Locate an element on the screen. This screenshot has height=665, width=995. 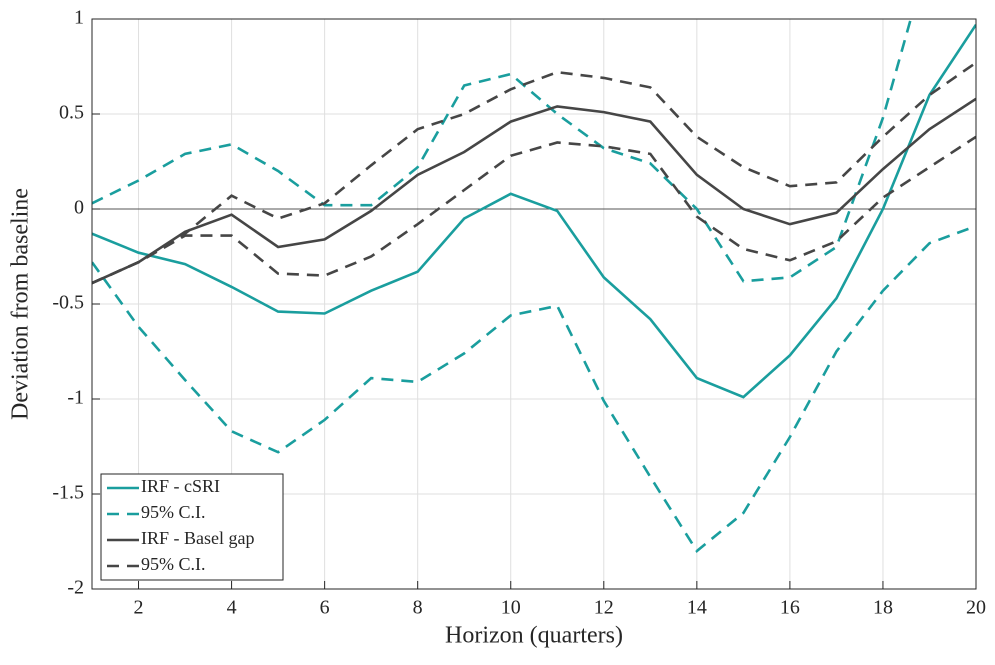
legend-label: IRF - Basel gap is located at coordinates (197, 538).